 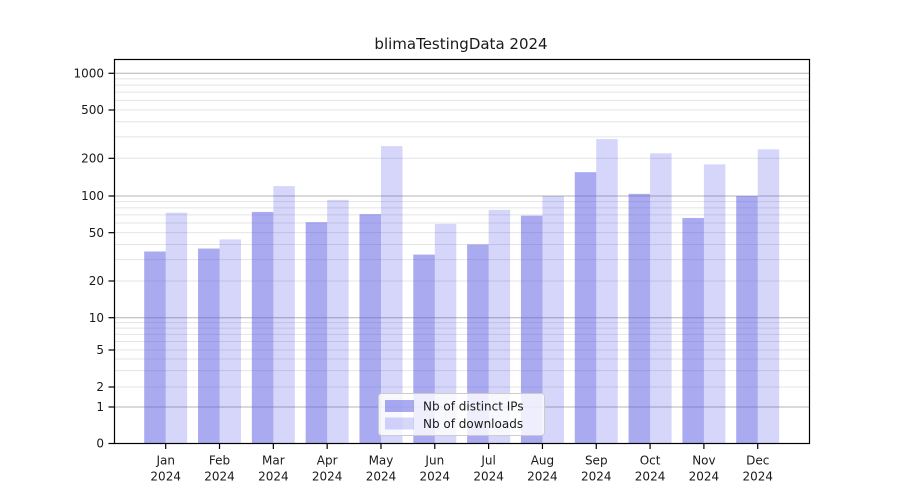 What do you see at coordinates (399, 423) in the screenshot?
I see `legend-swatch-downloads` at bounding box center [399, 423].